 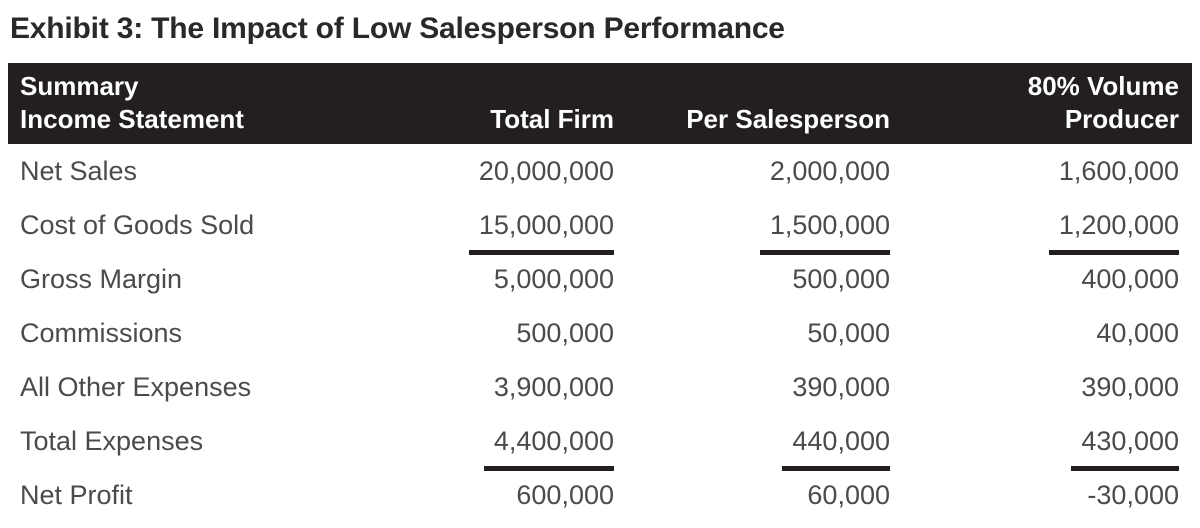 I want to click on cell-value: 1,600,000, so click(x=1118, y=170).